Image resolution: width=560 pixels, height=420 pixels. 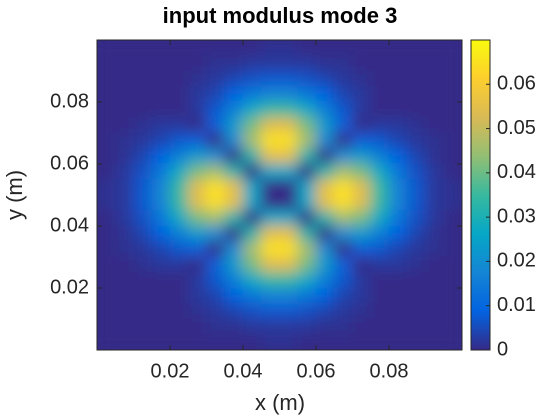 What do you see at coordinates (502, 349) in the screenshot?
I see `colorbar-tick-label: 0` at bounding box center [502, 349].